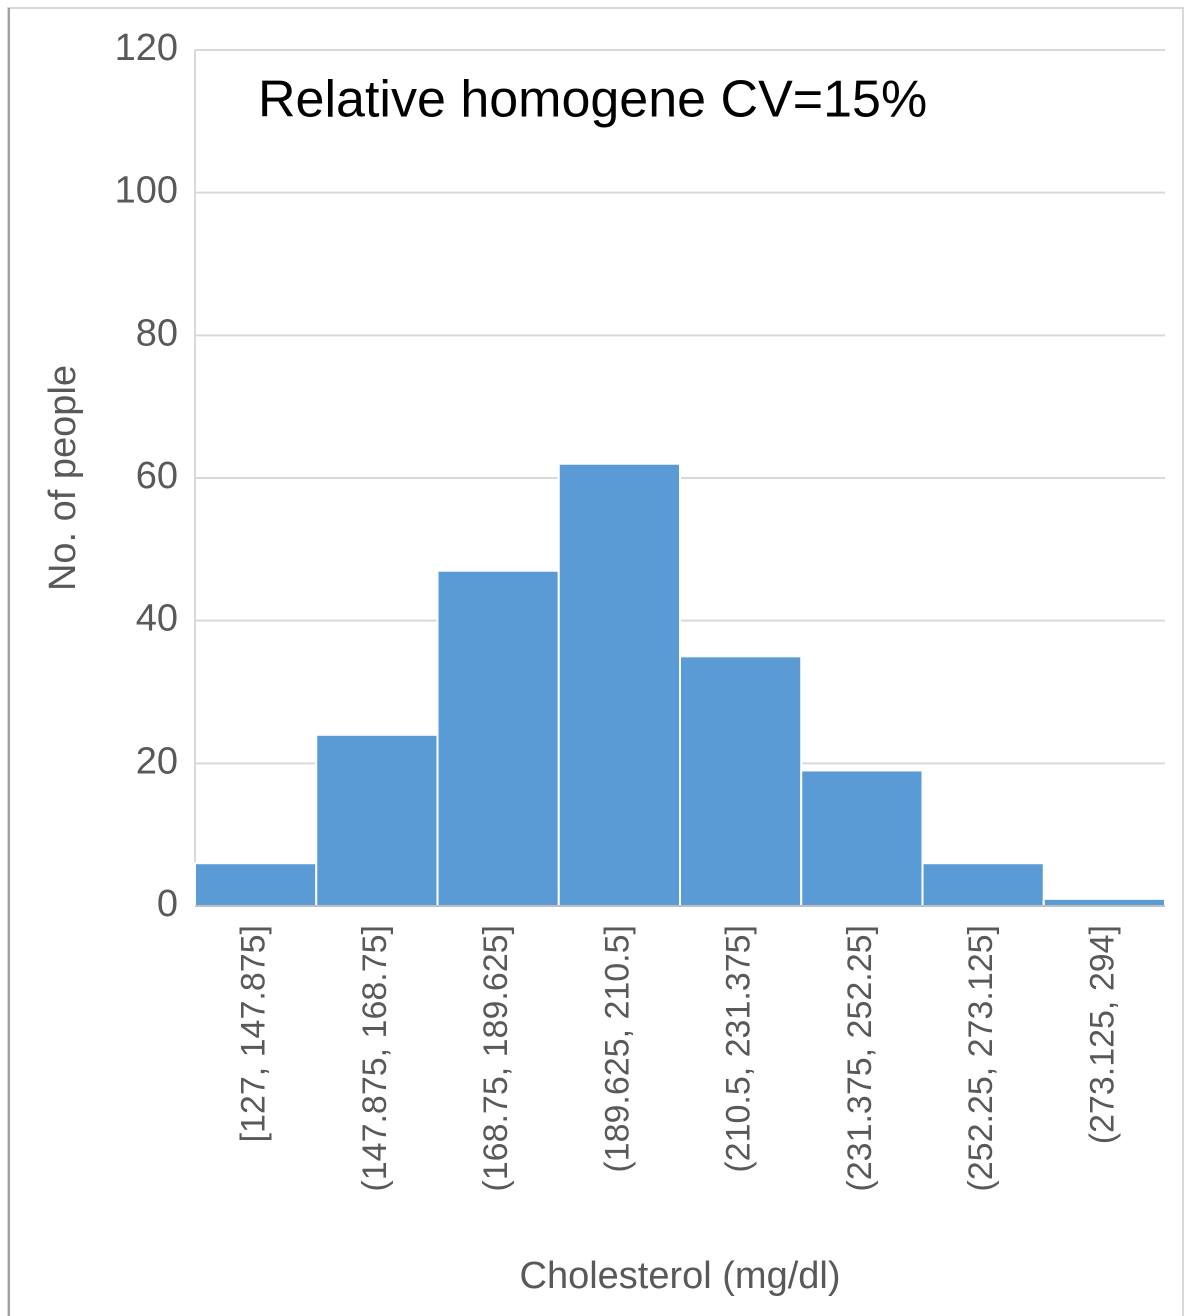 This screenshot has height=1316, width=1192. I want to click on y-tick-label: 80, so click(157, 333).